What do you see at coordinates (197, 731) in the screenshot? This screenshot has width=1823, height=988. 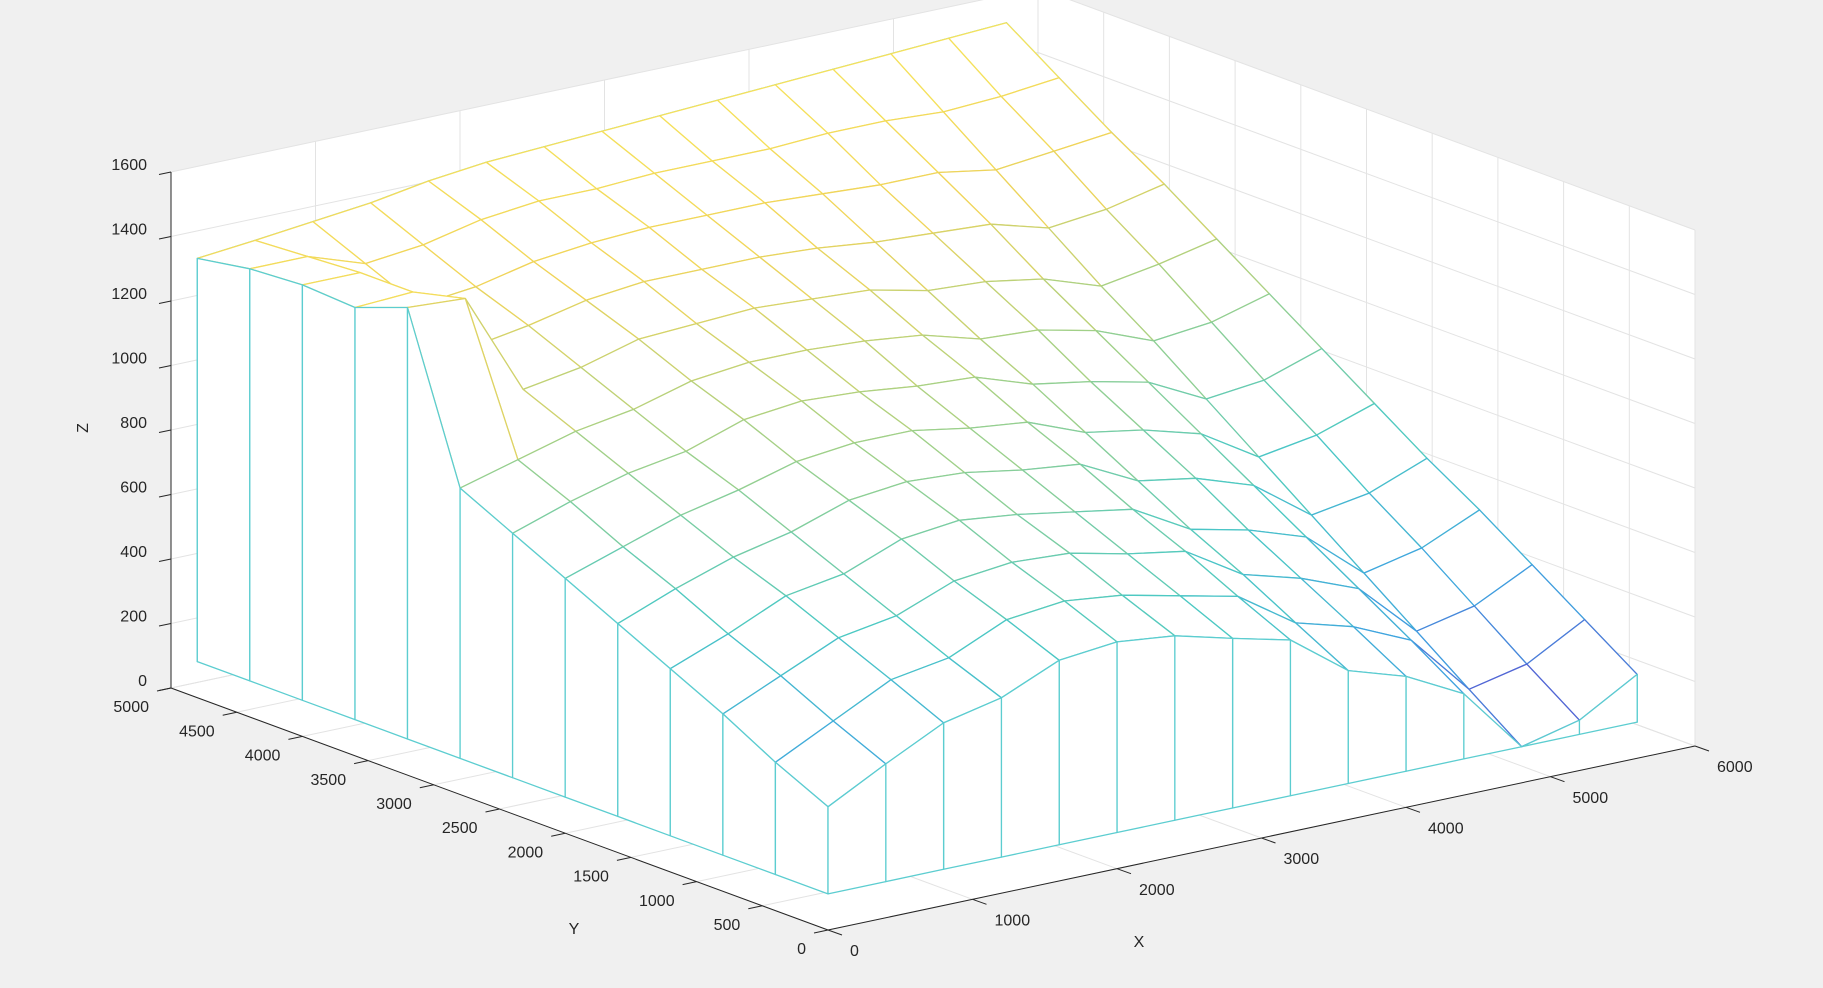 I see `y-tick-label: 4500` at bounding box center [197, 731].